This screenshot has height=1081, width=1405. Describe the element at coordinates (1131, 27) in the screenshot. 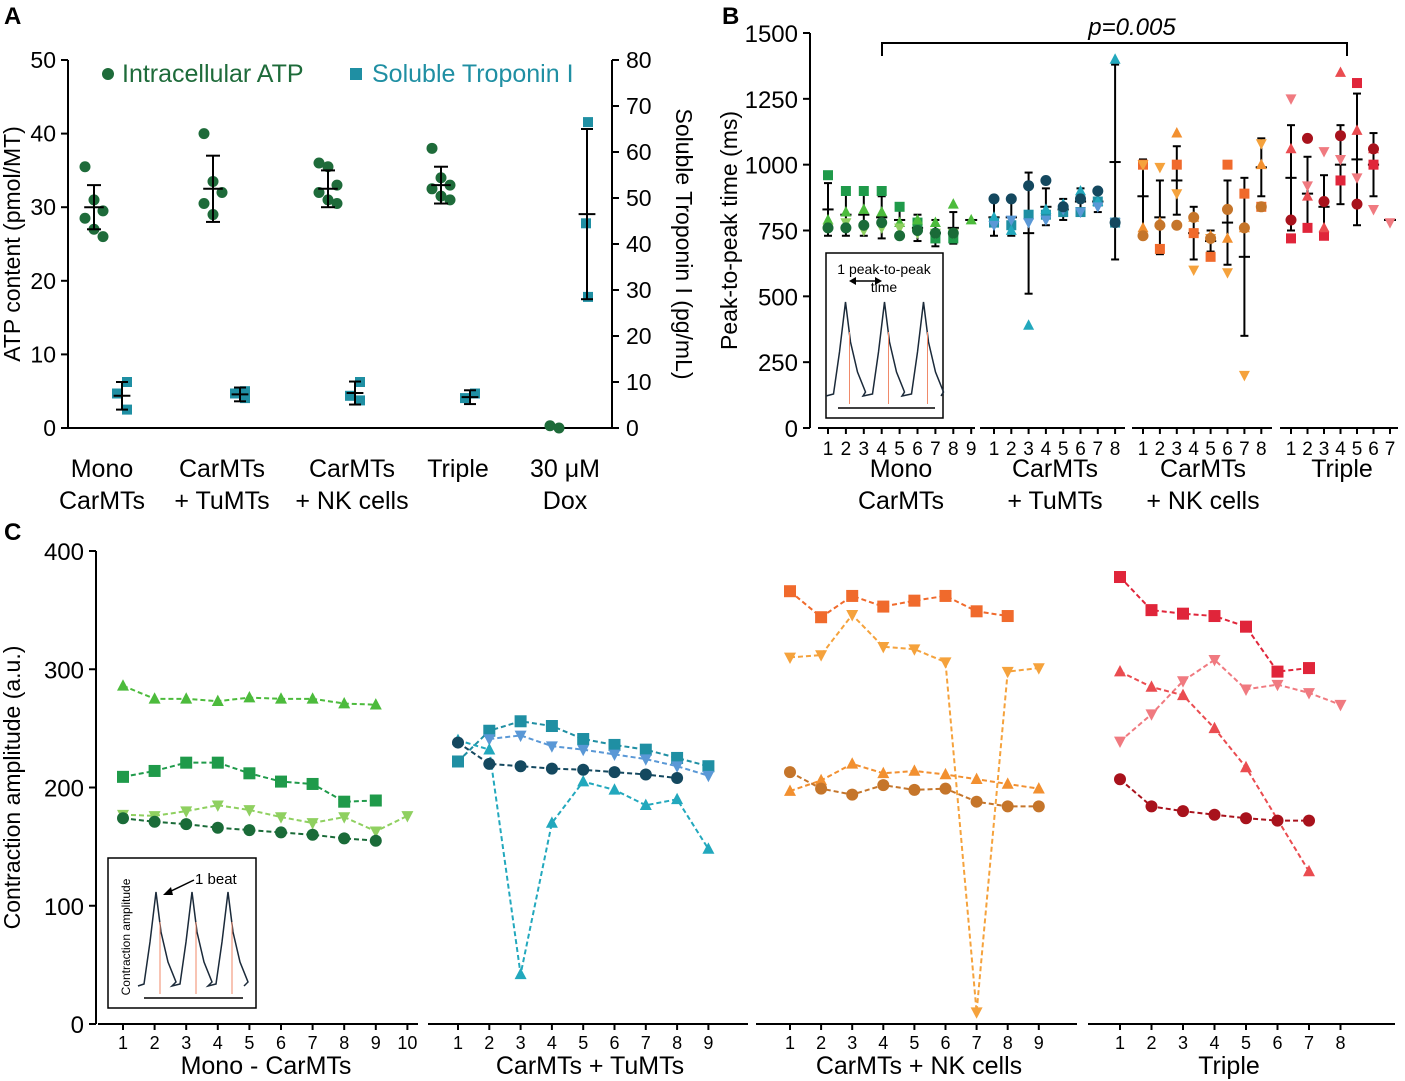

I see `b-p-value: p=0.005` at that location.